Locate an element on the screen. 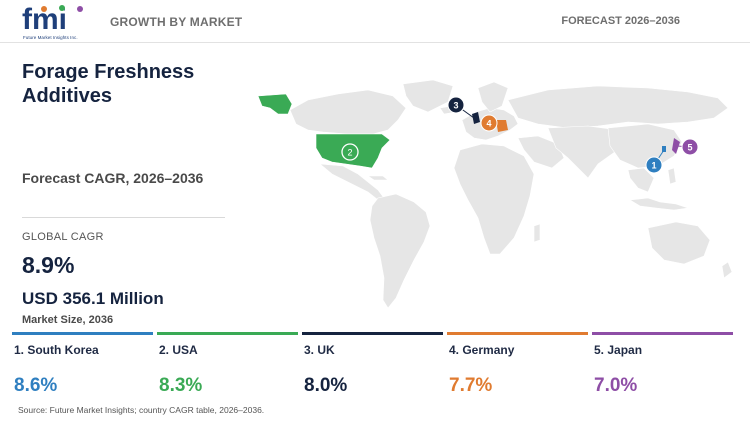 This screenshot has height=421, width=750. japan-region is located at coordinates (676, 146).